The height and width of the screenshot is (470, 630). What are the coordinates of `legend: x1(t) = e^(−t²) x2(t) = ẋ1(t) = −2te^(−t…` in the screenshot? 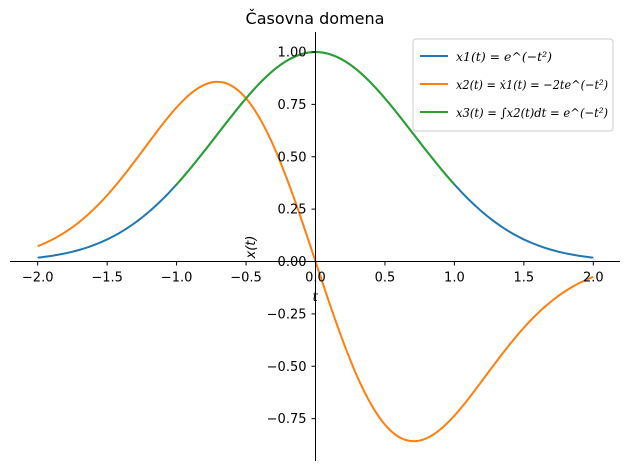 It's located at (513, 85).